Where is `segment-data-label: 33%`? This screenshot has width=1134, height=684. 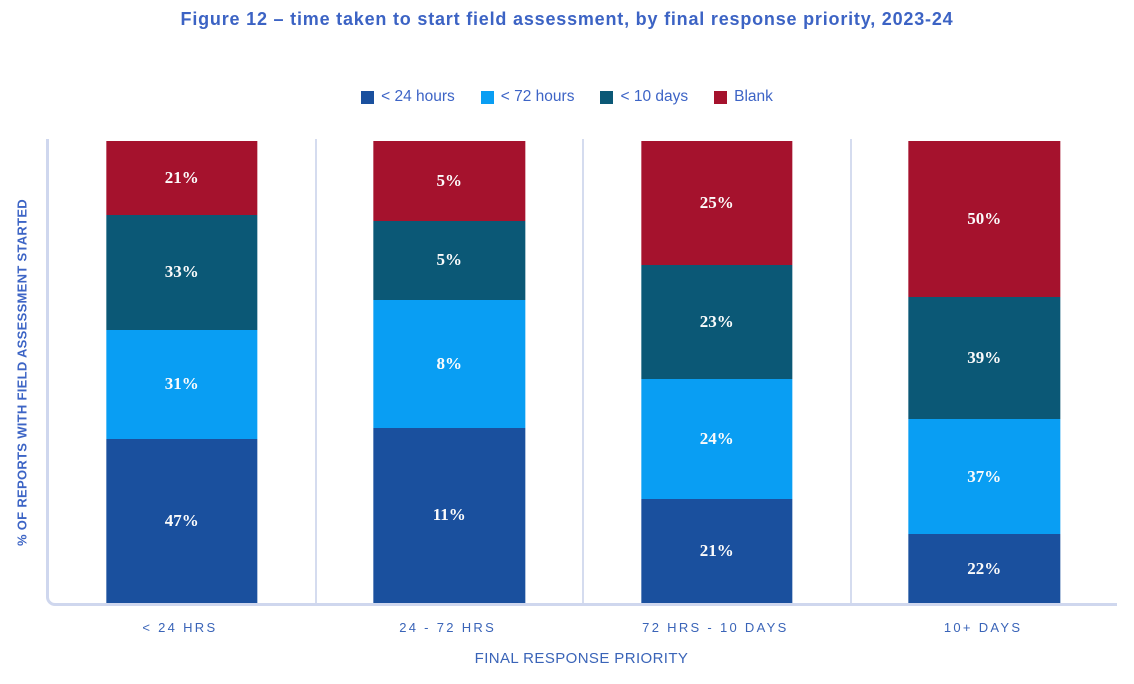
segment-data-label: 33% is located at coordinates (181, 272).